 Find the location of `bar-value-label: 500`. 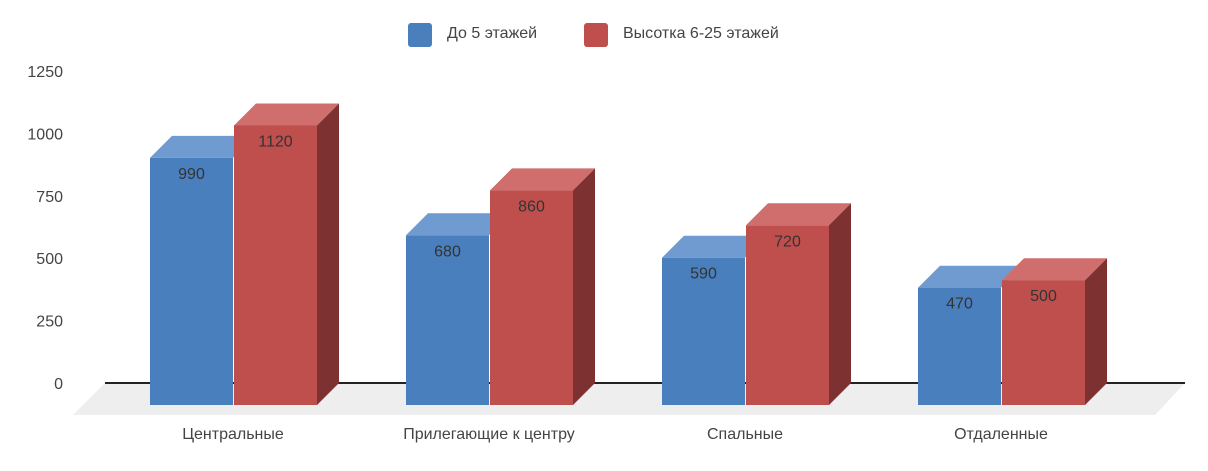

bar-value-label: 500 is located at coordinates (1043, 296).